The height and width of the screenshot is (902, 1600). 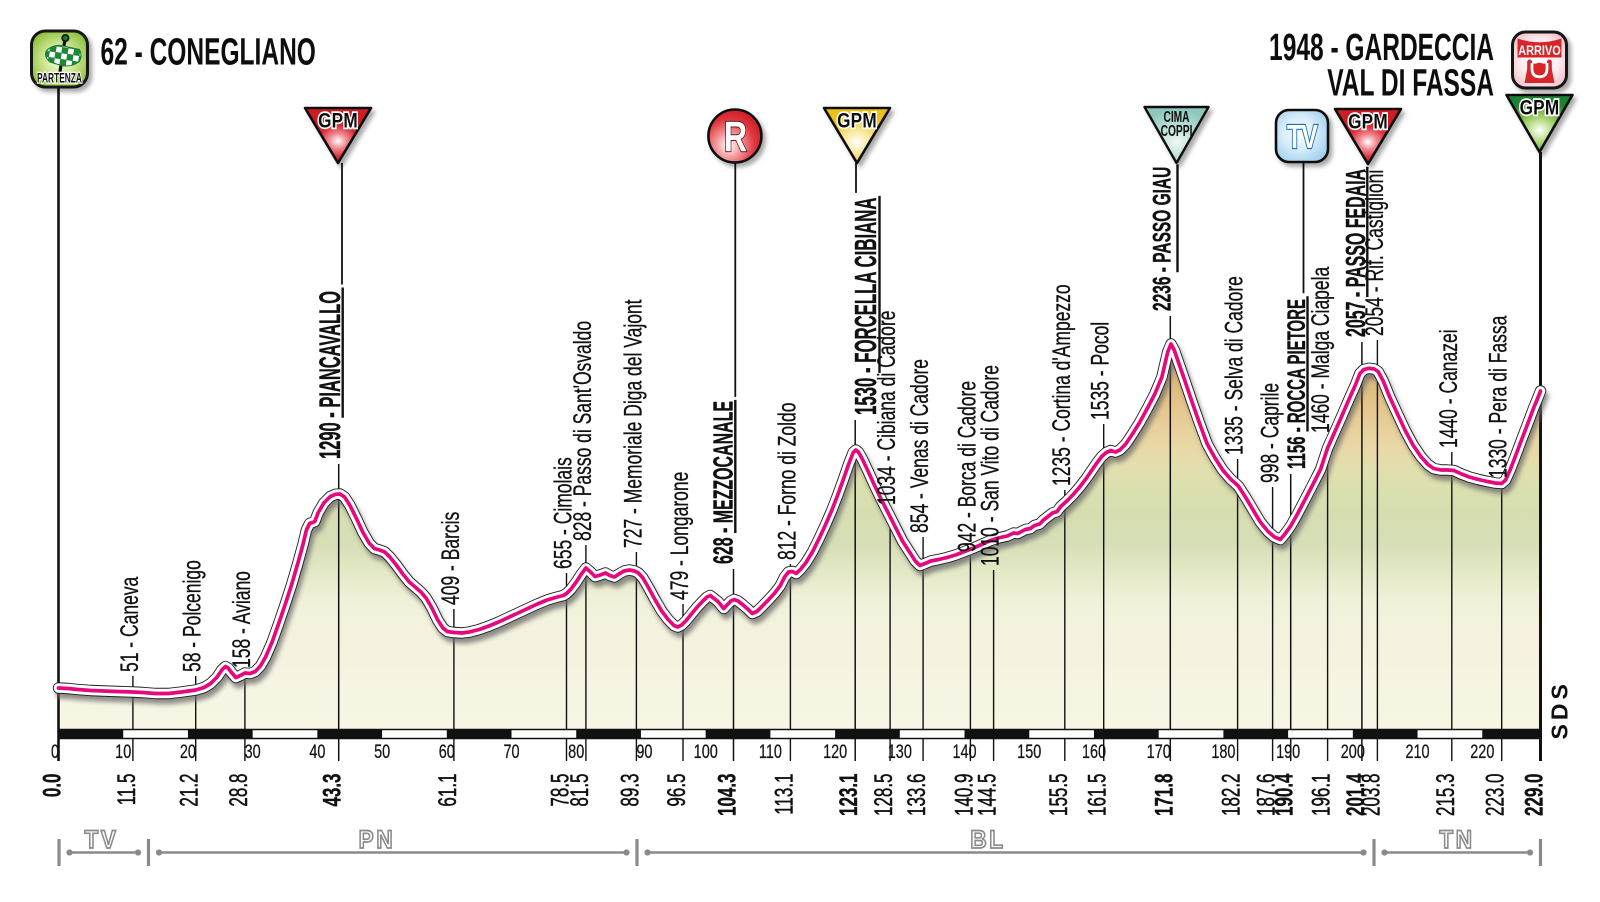 I want to click on svg-text: 104.3, so click(x=727, y=794).